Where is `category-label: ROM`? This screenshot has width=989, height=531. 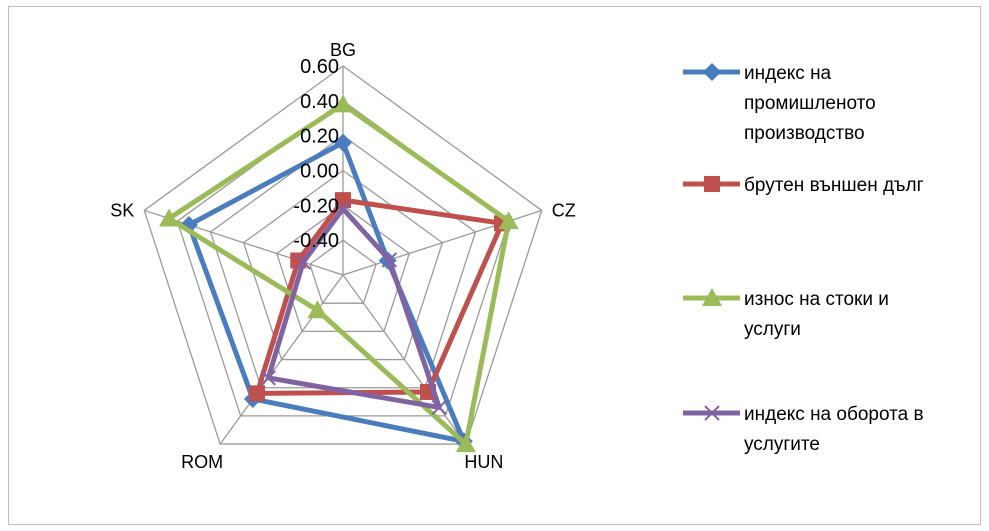 category-label: ROM is located at coordinates (202, 462).